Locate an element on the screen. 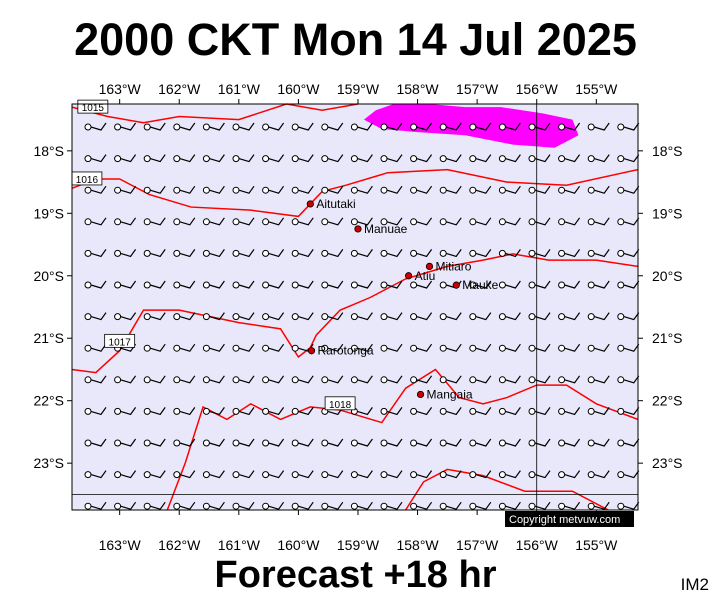  place-marker: Mangaia is located at coordinates (444, 394).